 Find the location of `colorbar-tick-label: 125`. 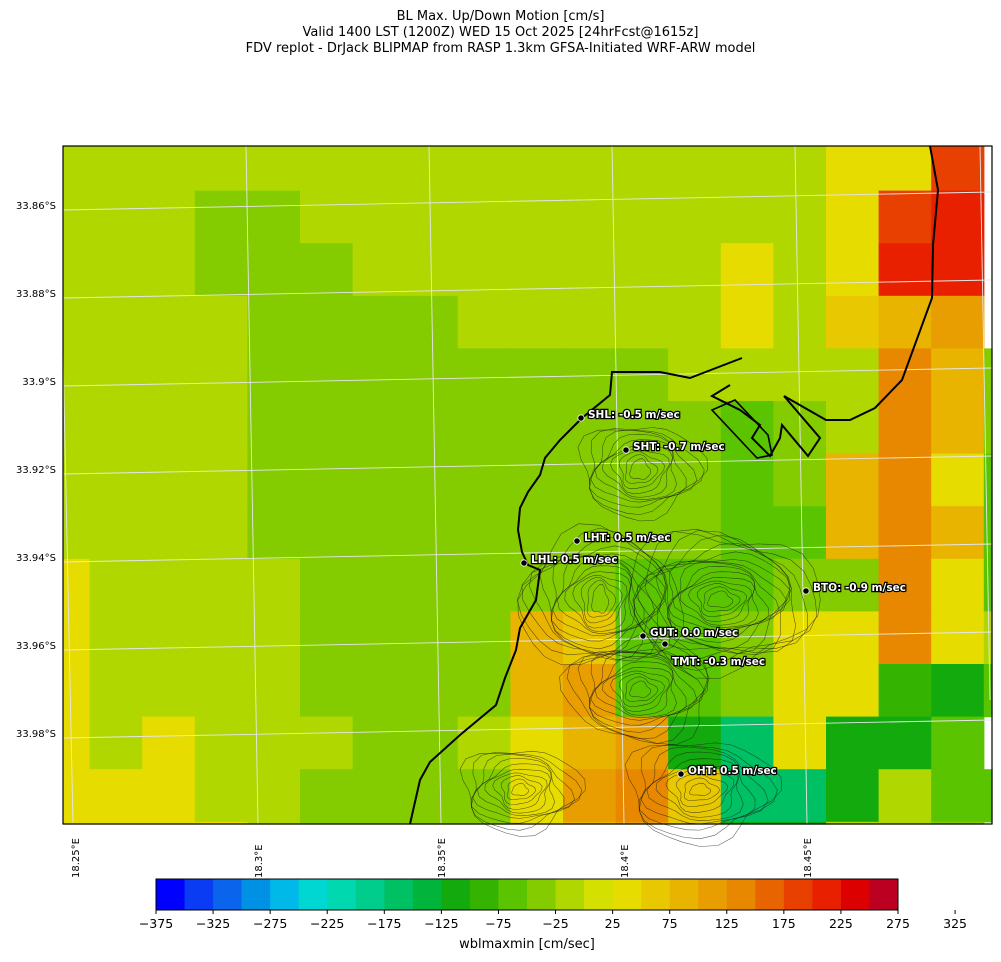

colorbar-tick-label: 125 is located at coordinates (726, 923).